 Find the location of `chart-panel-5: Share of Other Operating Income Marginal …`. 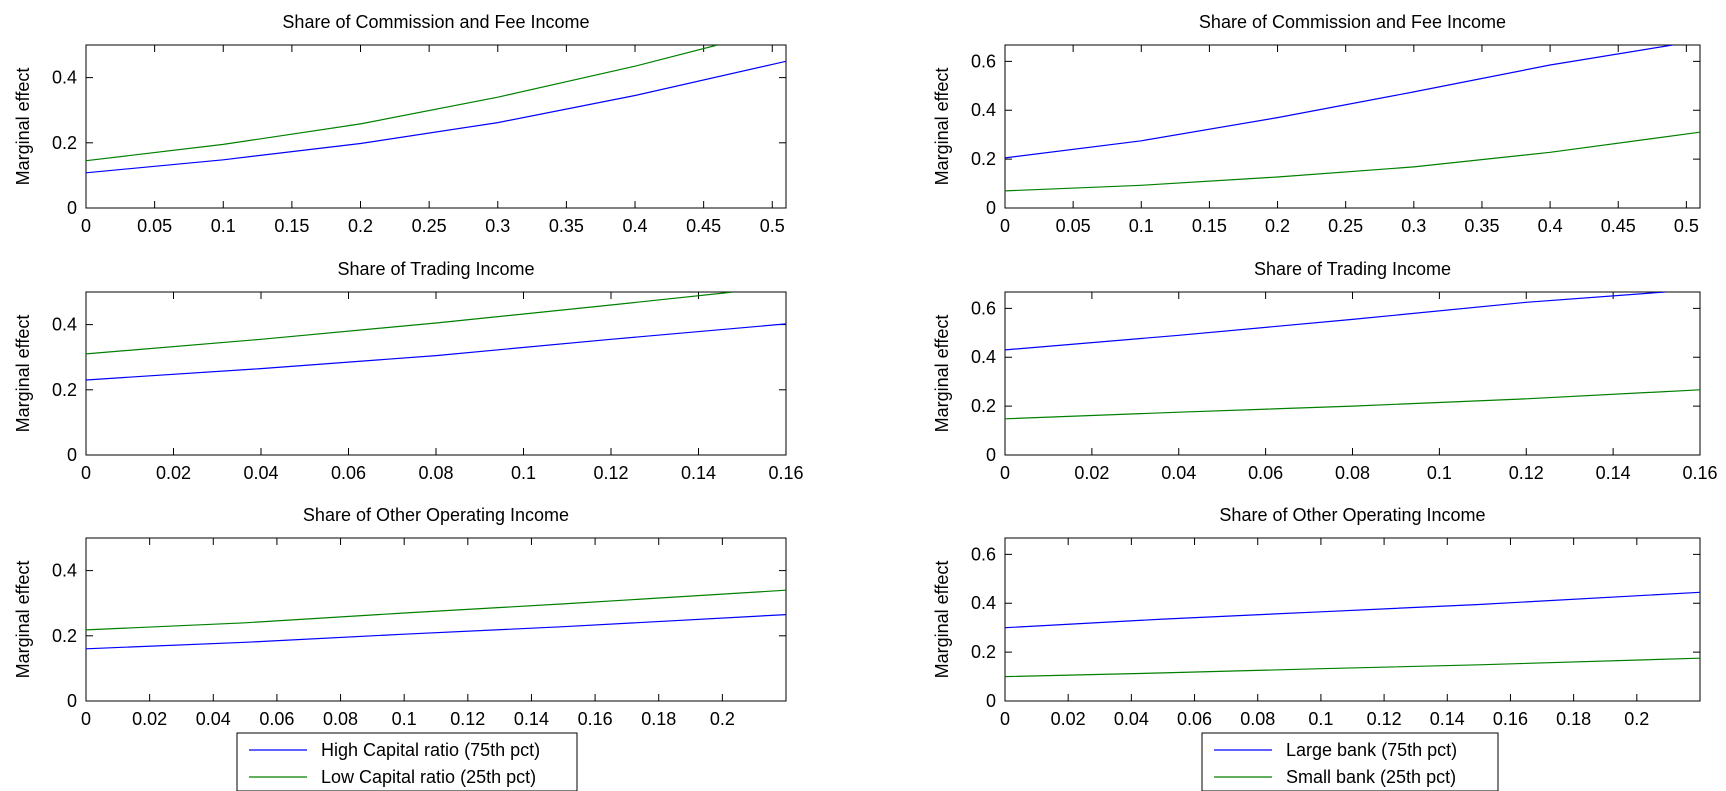

chart-panel-5: Share of Other Operating Income Marginal … is located at coordinates (400, 617).